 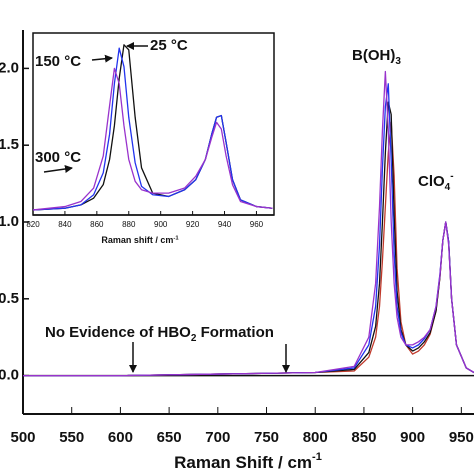 What do you see at coordinates (363, 437) in the screenshot?
I see `x-tick-label: 850` at bounding box center [363, 437].